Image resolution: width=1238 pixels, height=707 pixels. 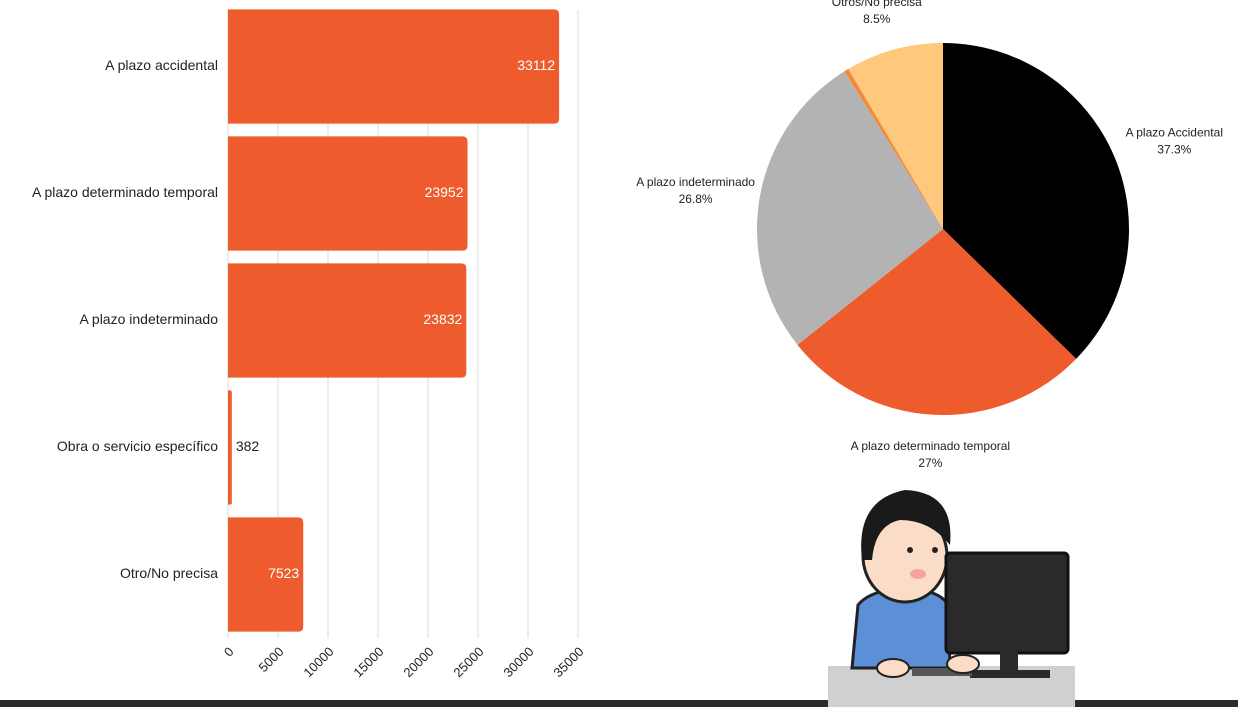 I want to click on hair, so click(x=906, y=525).